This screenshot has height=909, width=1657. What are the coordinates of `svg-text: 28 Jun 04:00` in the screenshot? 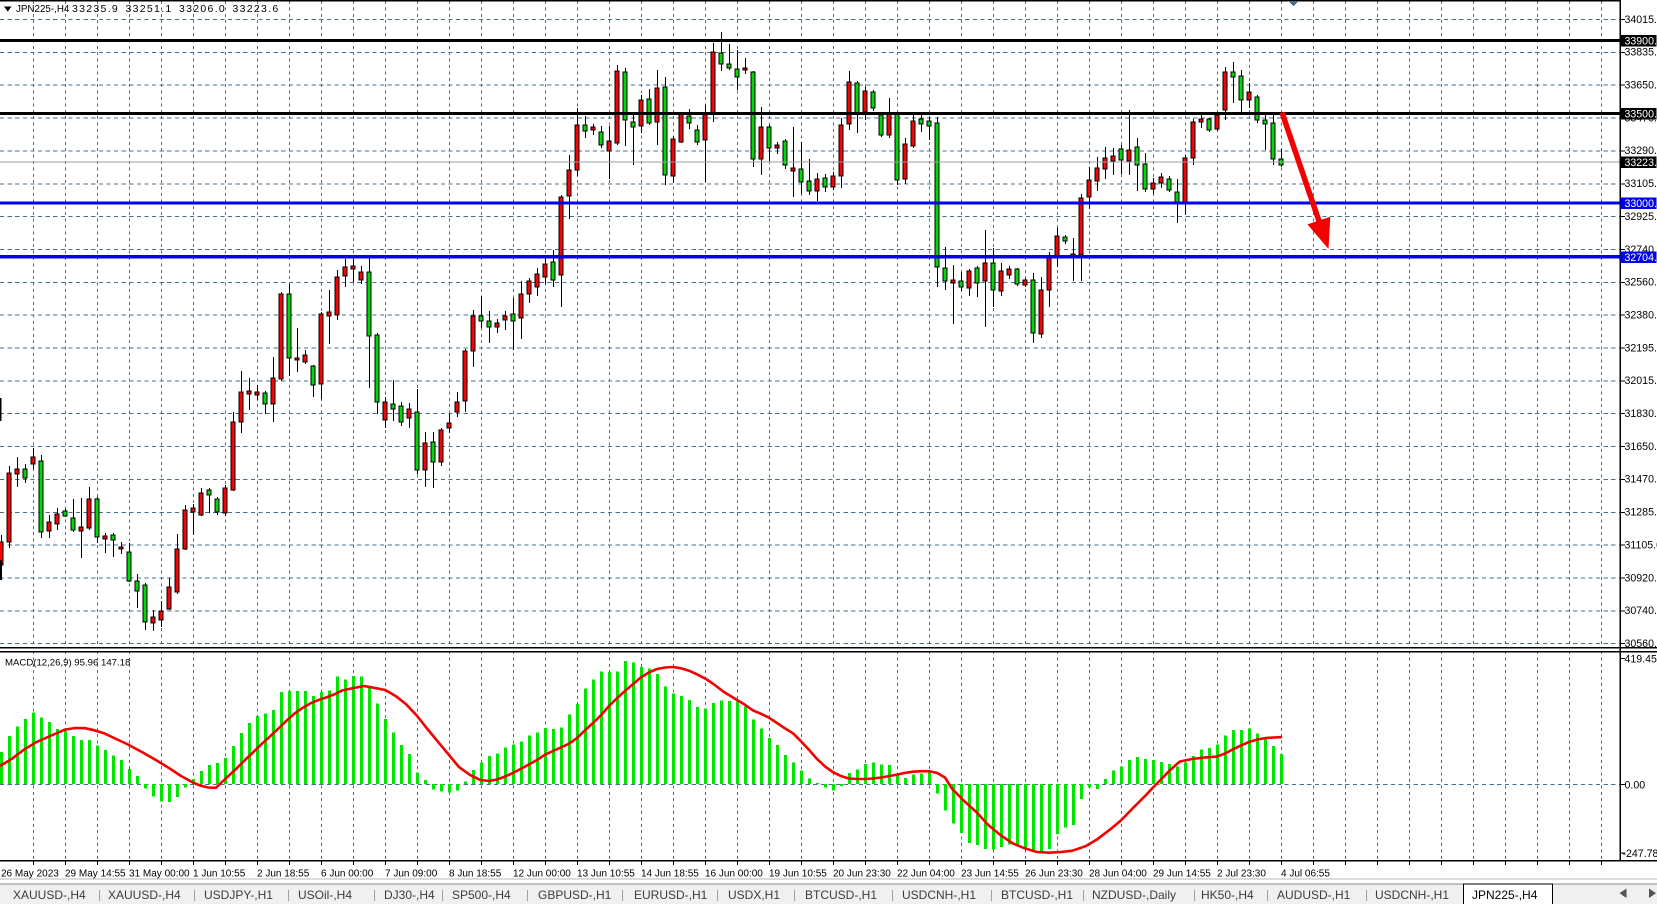 It's located at (1118, 874).